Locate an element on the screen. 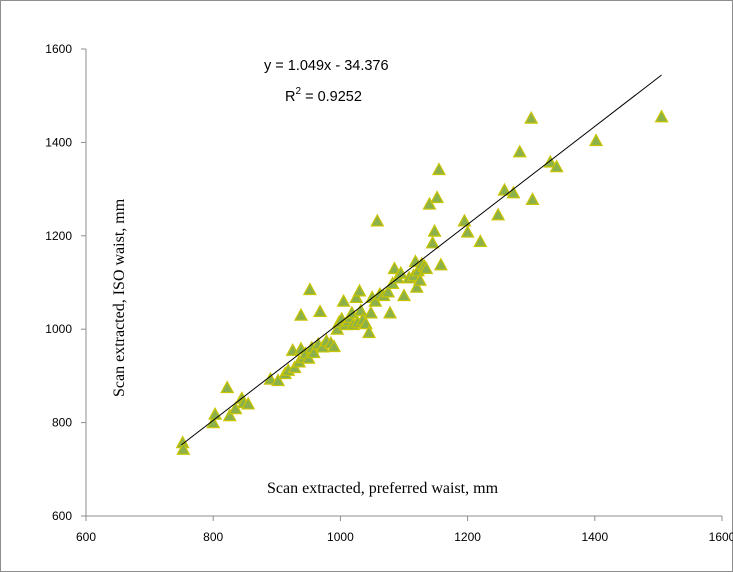 This screenshot has width=733, height=572. r-squared-prefix: R is located at coordinates (290, 97).